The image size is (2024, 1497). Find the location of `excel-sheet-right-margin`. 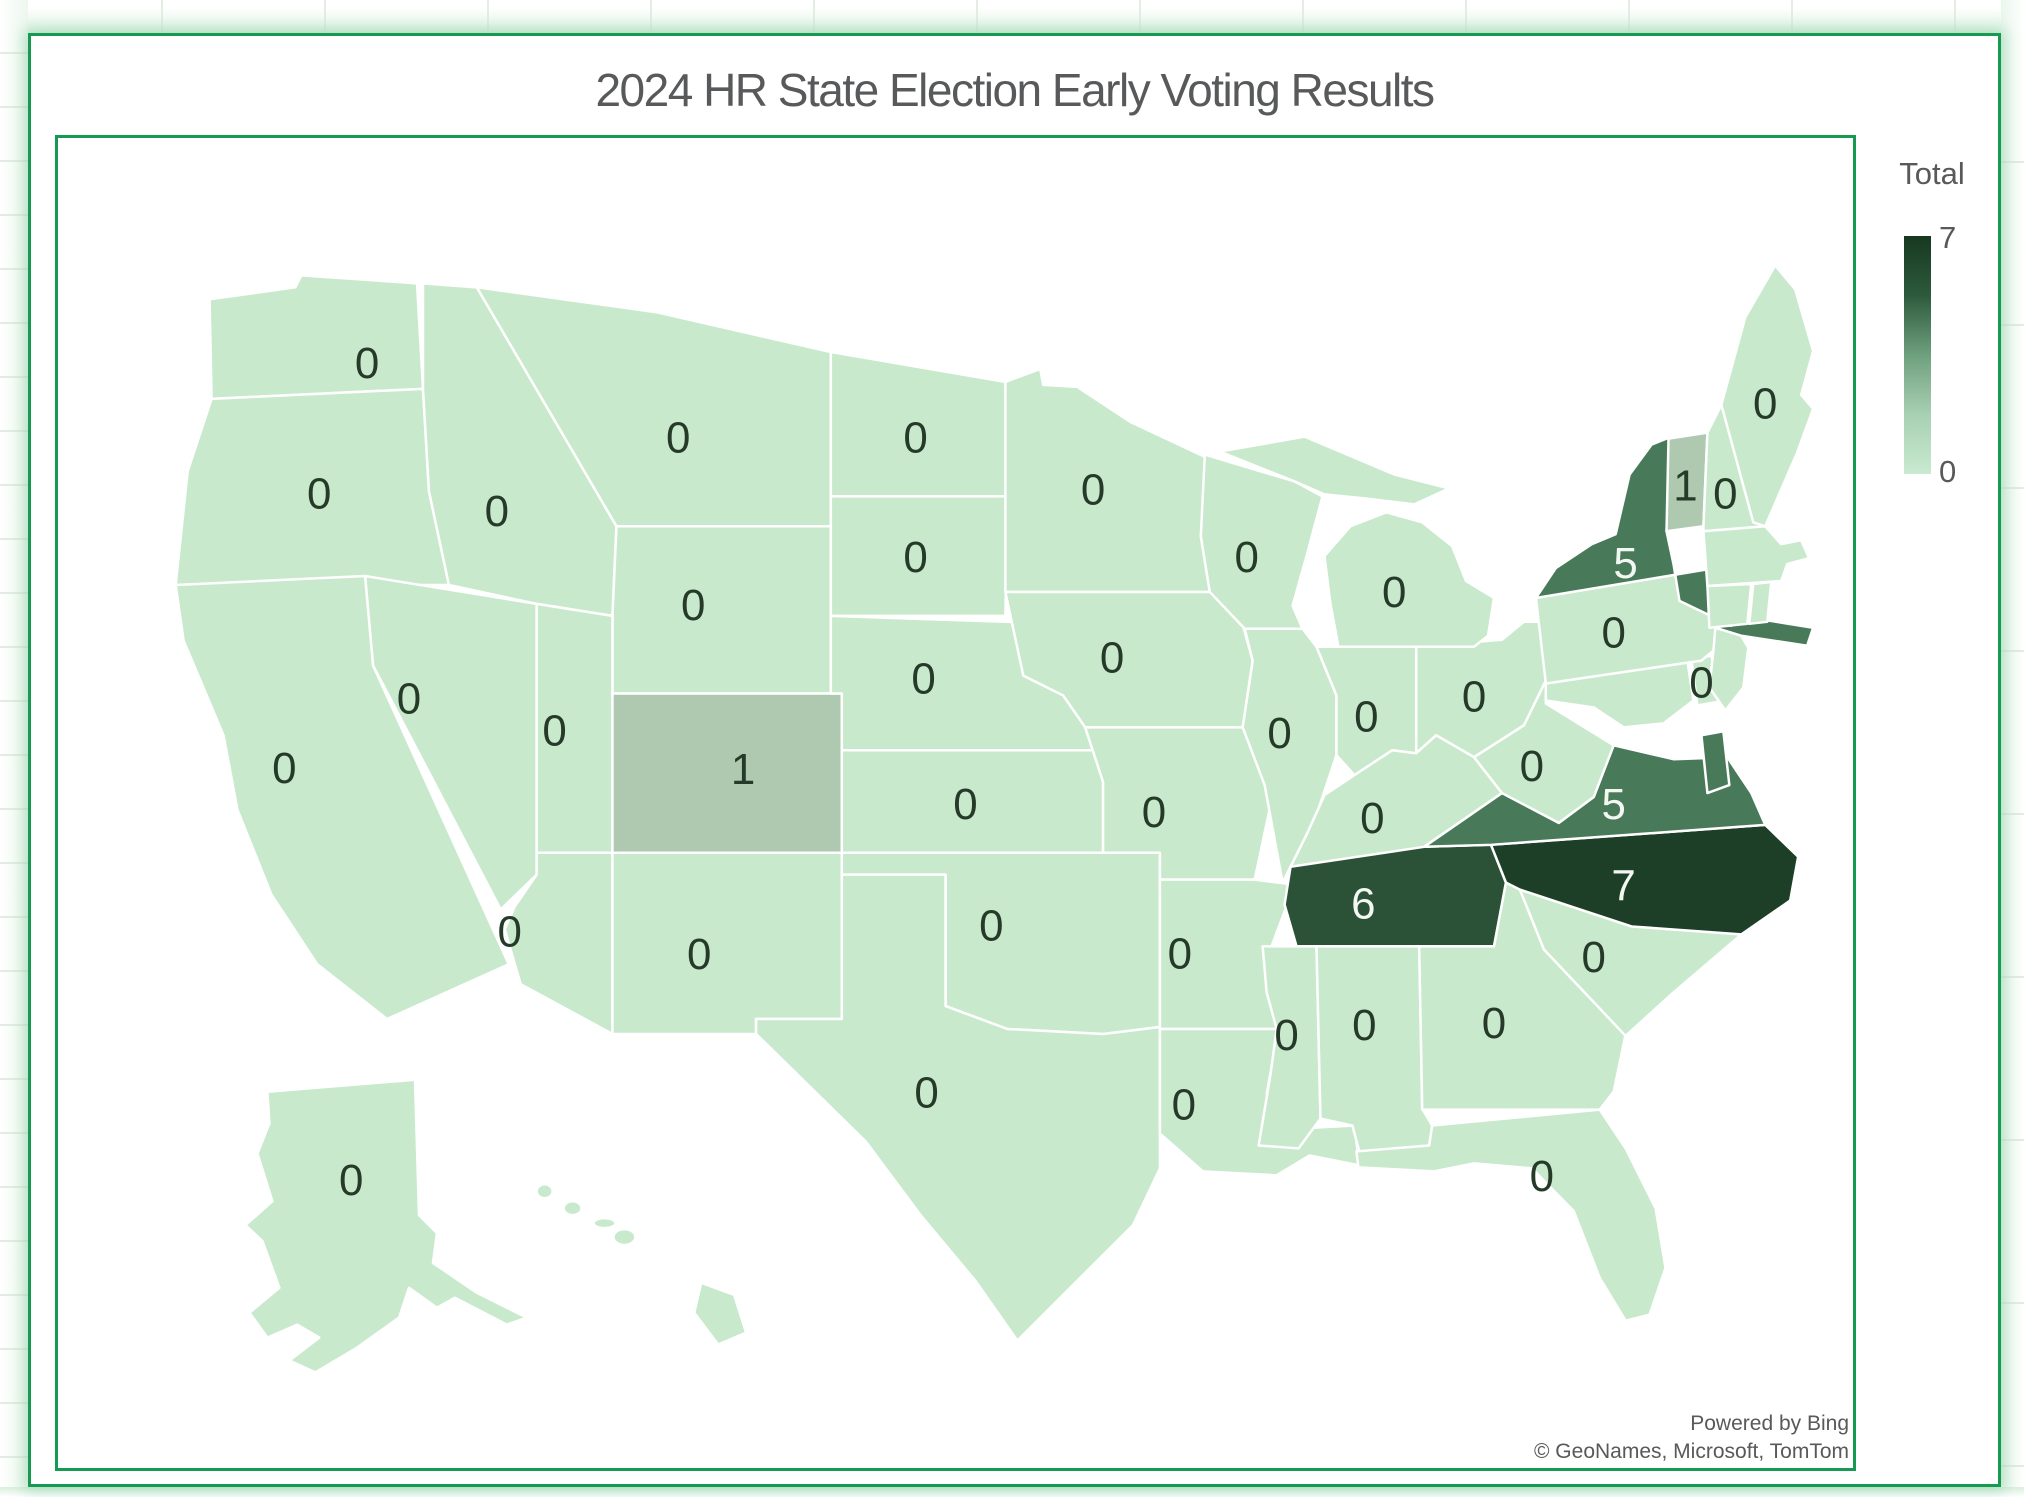

excel-sheet-right-margin is located at coordinates (2012, 748).